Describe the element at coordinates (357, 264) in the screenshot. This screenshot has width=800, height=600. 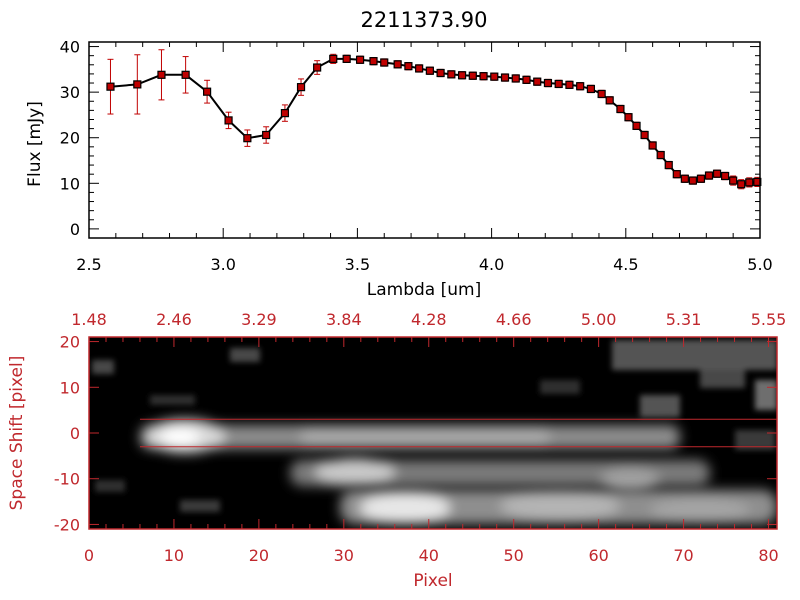
I see `spectrum-x-tick-label: 3.5` at that location.